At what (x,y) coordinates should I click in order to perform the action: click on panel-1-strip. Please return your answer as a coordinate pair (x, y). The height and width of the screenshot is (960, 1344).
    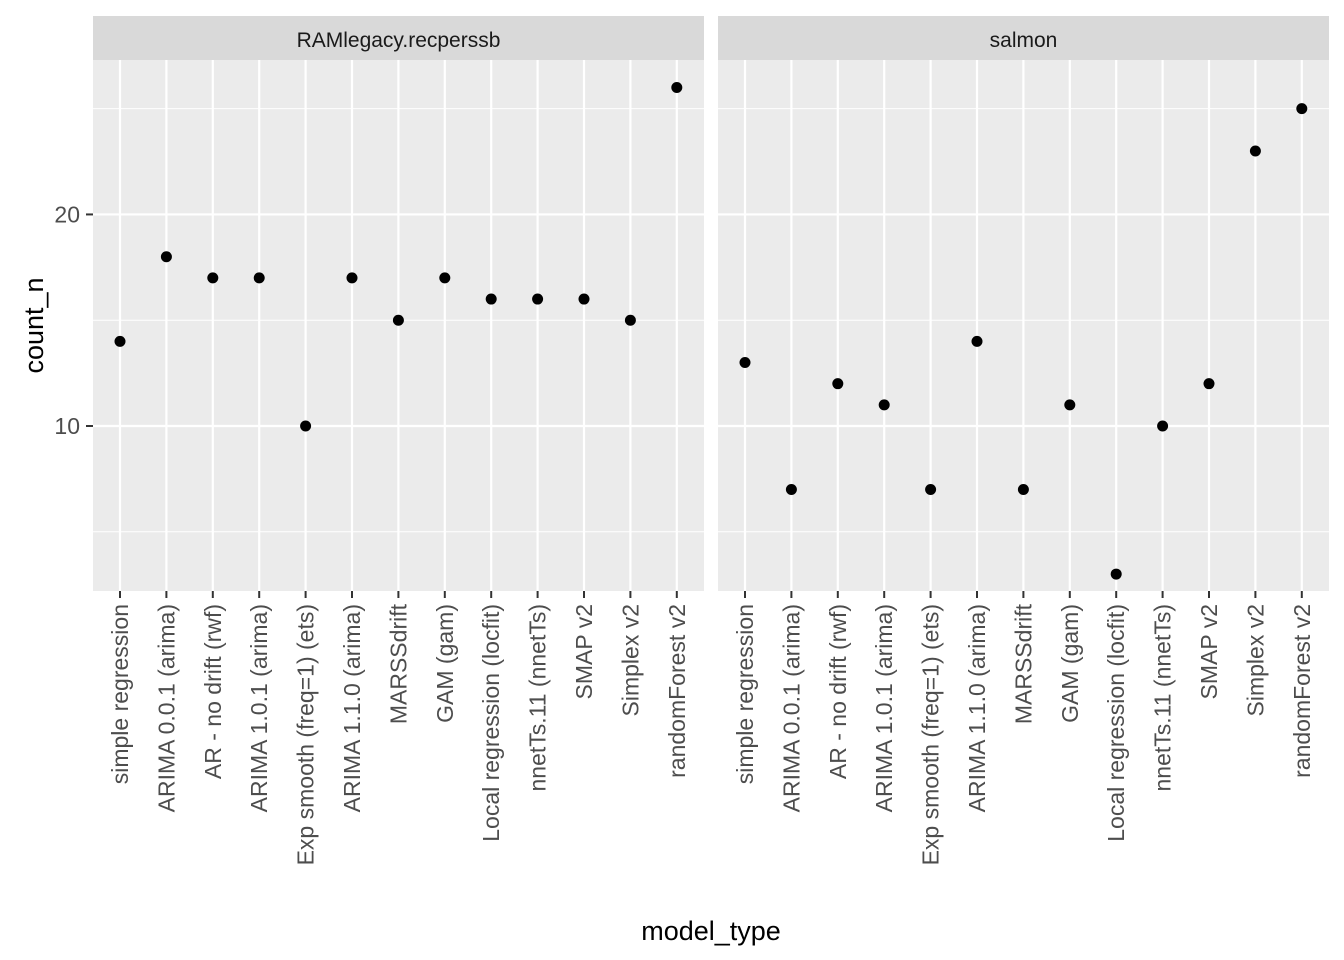
    Looking at the image, I should click on (398, 38).